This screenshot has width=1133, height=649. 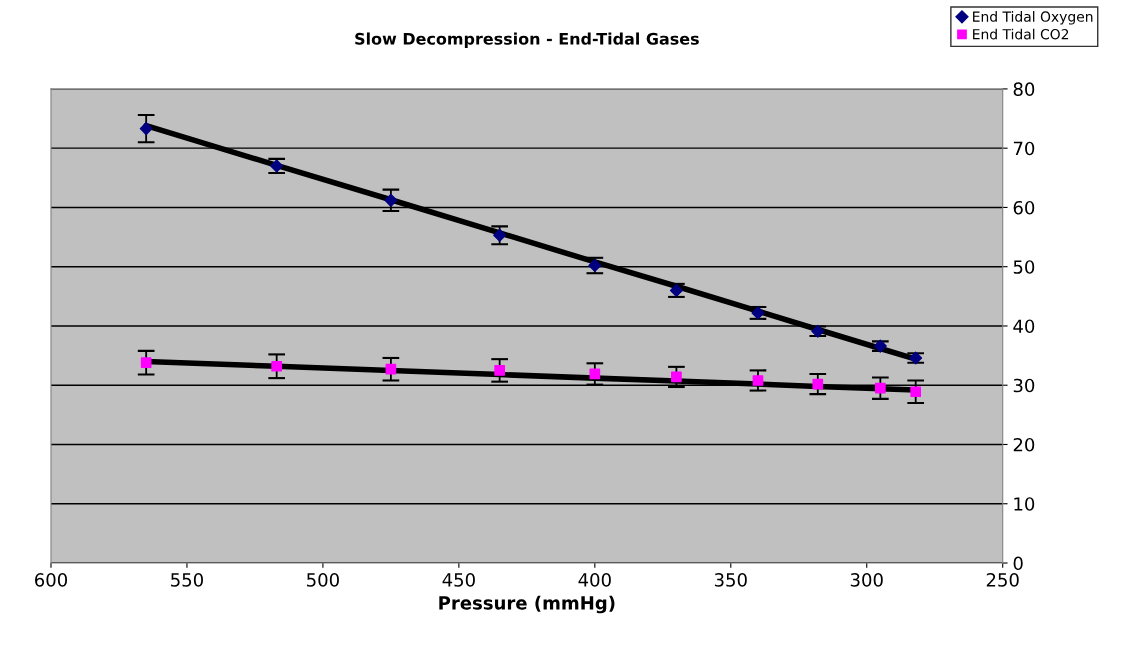 I want to click on y-tick-label: 60, so click(x=1024, y=207).